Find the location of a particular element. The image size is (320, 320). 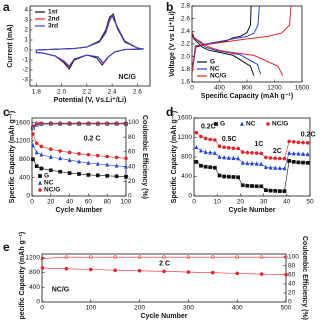

legend-label: G is located at coordinates (212, 62).